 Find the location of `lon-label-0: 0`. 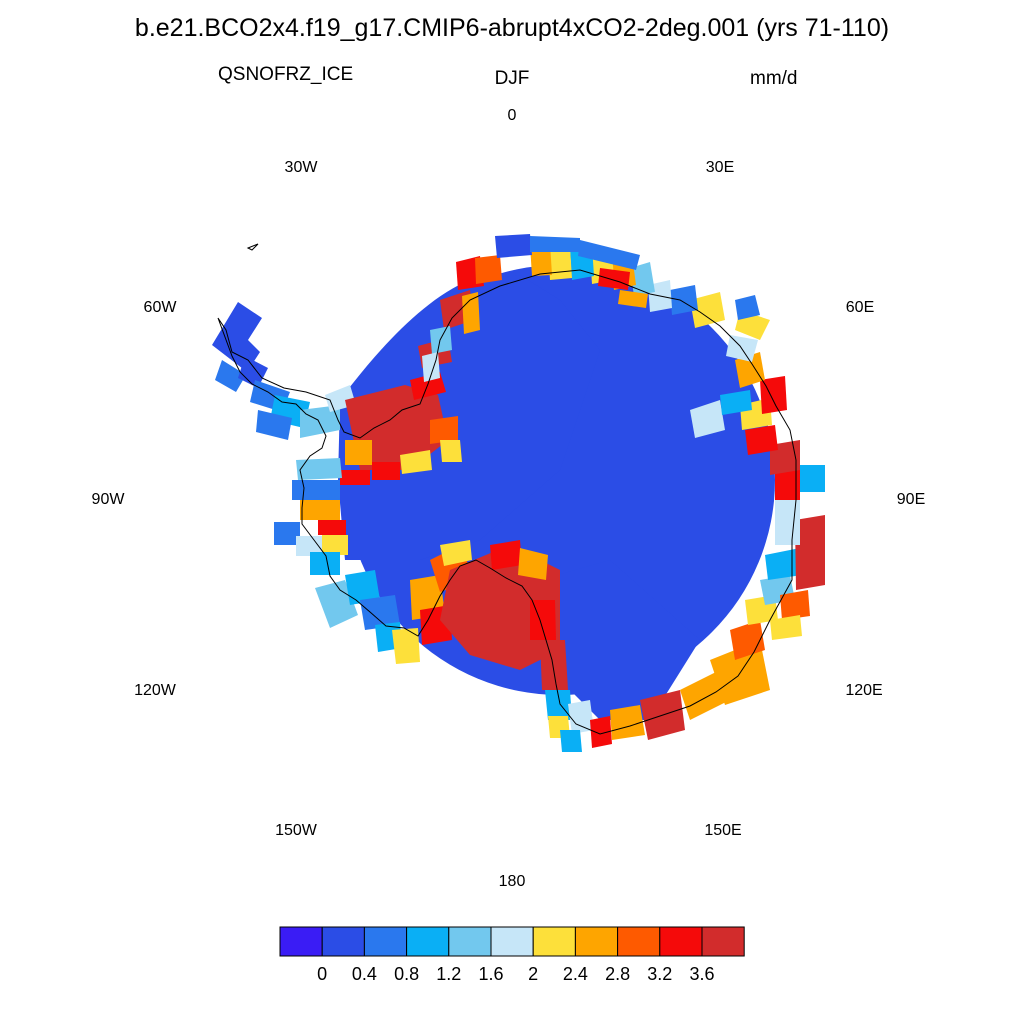

lon-label-0: 0 is located at coordinates (512, 115).